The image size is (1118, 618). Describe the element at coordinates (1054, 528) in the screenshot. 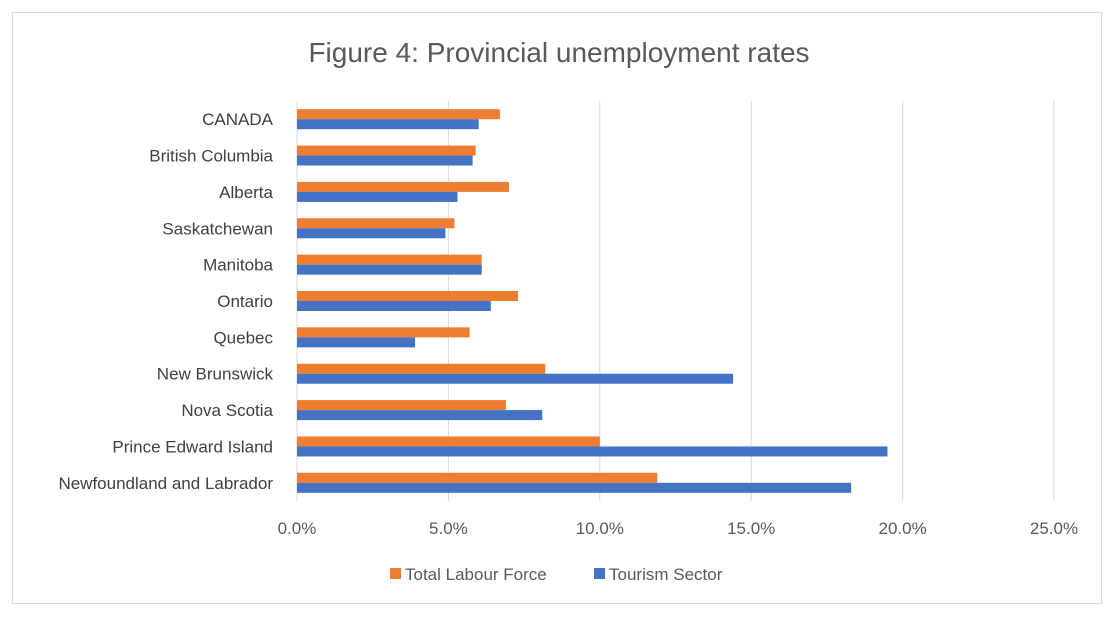

I see `x-tick-label: 25.0%` at that location.